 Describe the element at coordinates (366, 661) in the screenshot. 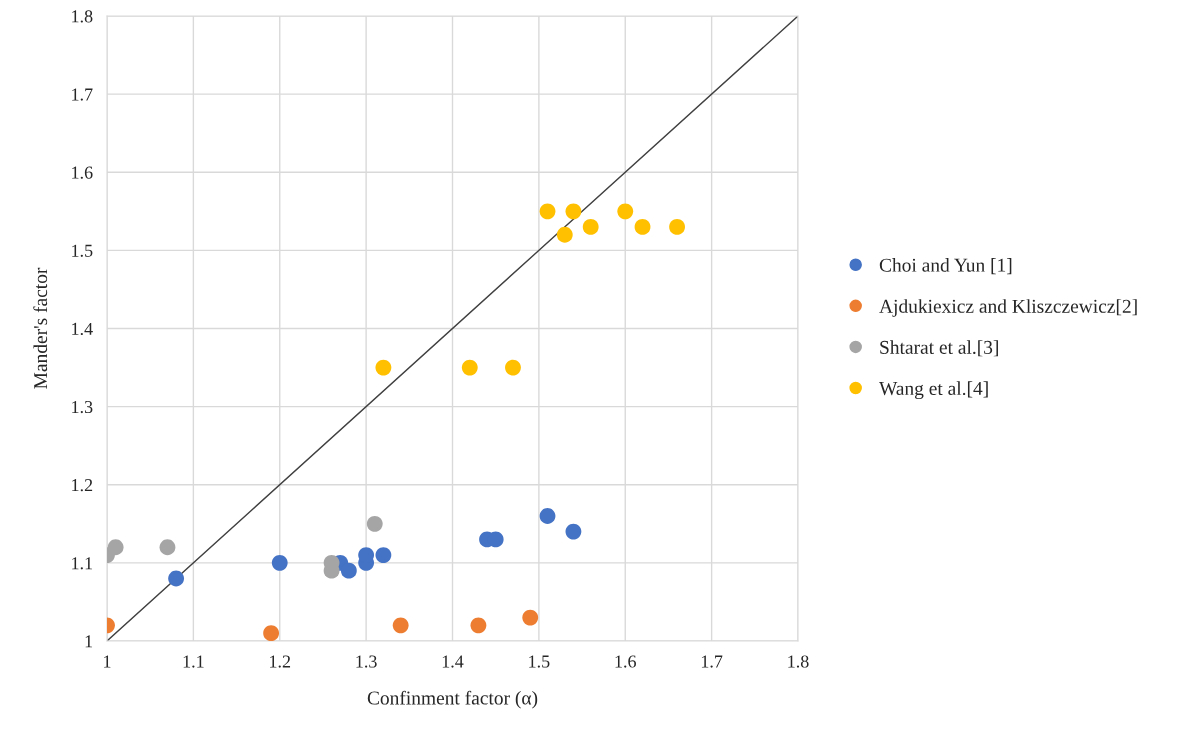

I see `x-tick-label: 1.3` at that location.